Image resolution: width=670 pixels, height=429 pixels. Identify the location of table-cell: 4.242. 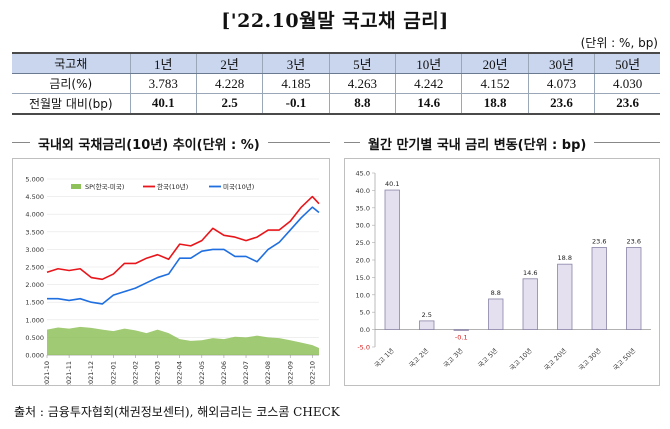
(428, 83).